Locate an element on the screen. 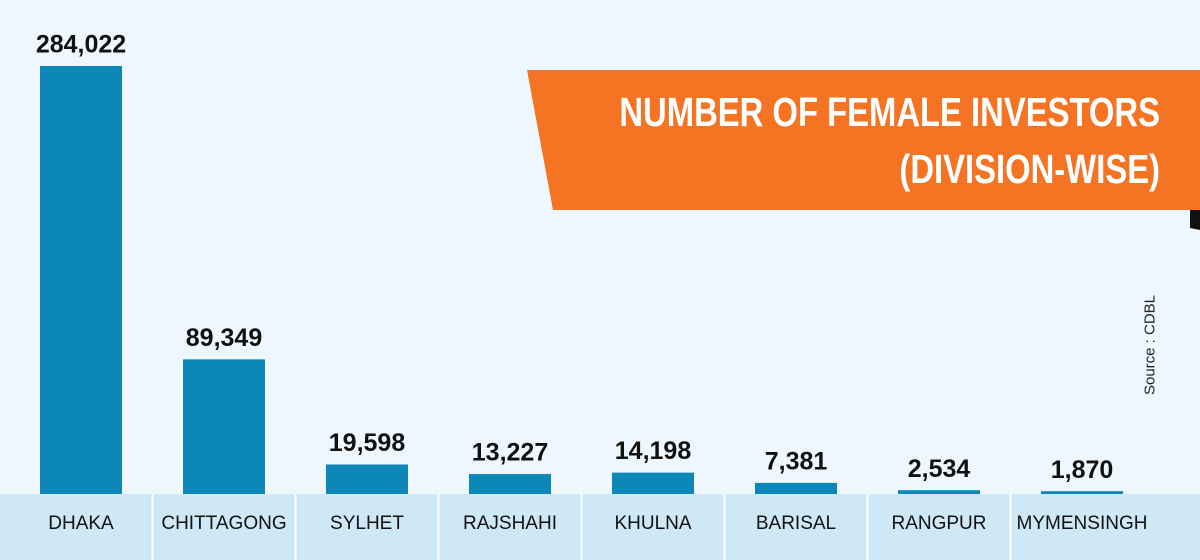 This screenshot has width=1200, height=560. value-label: 89,349 is located at coordinates (224, 338).